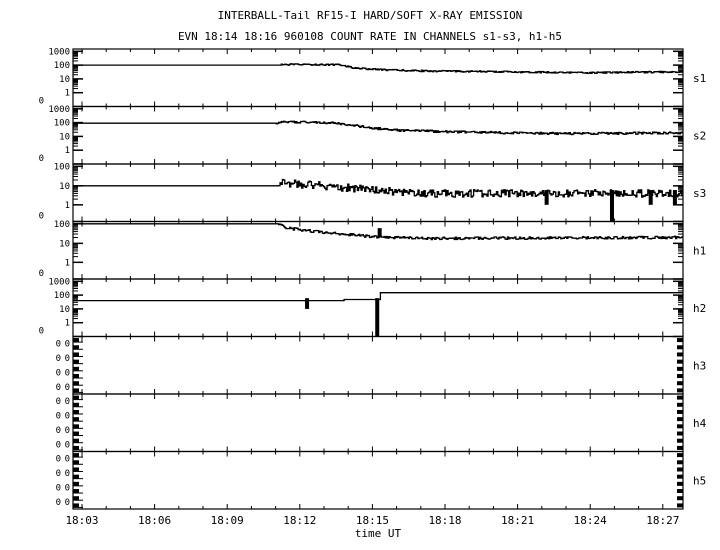  Describe the element at coordinates (517, 520) in the screenshot. I see `x-tick-label: 18:21` at that location.